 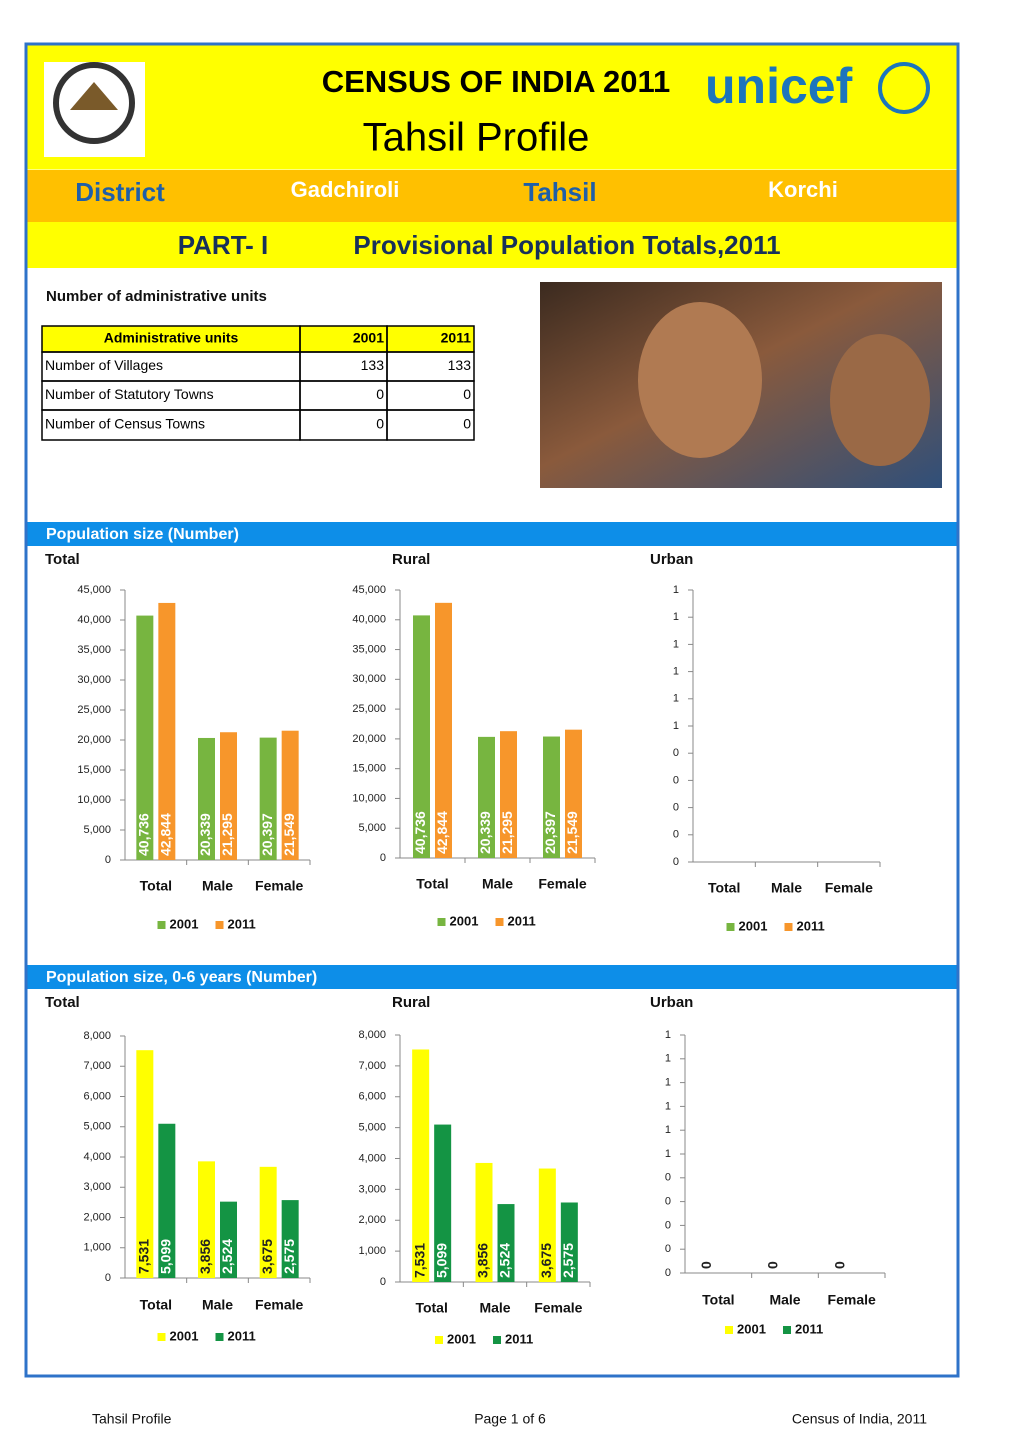 What do you see at coordinates (456, 338) in the screenshot?
I see `table-header: 2011` at bounding box center [456, 338].